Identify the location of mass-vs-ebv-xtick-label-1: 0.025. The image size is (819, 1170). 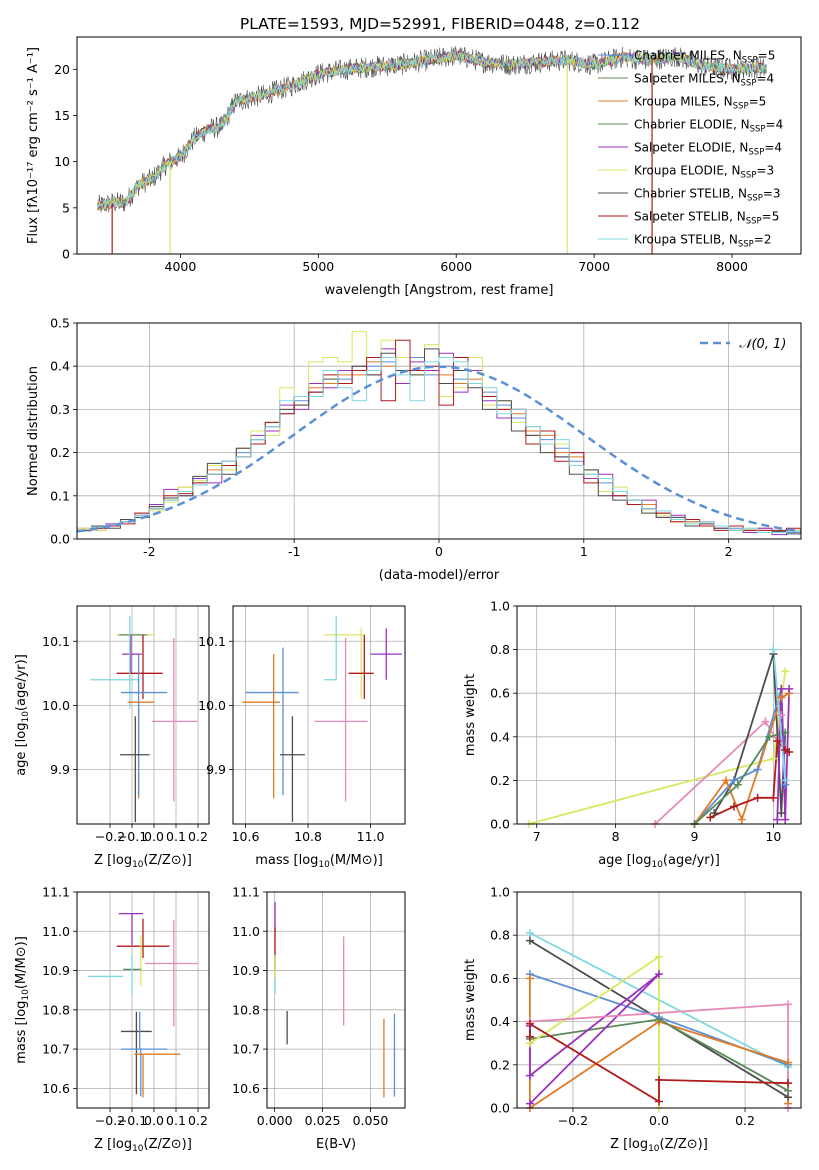
(323, 1120).